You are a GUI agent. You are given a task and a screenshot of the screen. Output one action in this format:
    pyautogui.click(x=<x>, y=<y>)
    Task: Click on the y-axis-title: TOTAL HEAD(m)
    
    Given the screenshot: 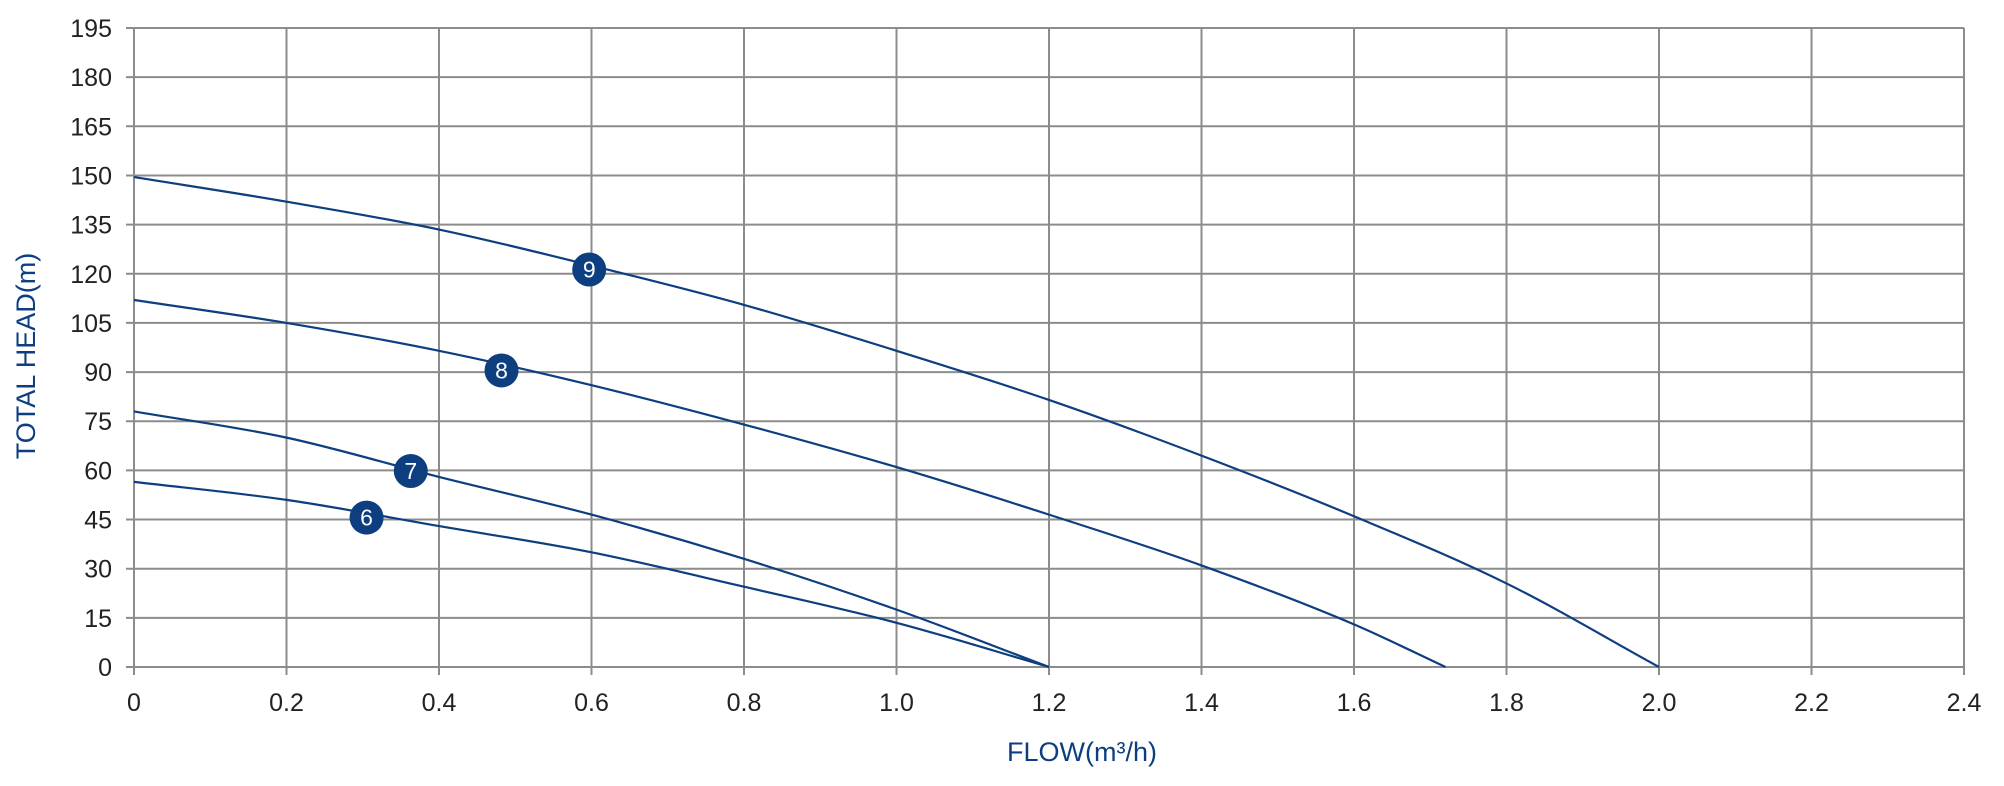 What is the action you would take?
    pyautogui.click(x=26, y=356)
    